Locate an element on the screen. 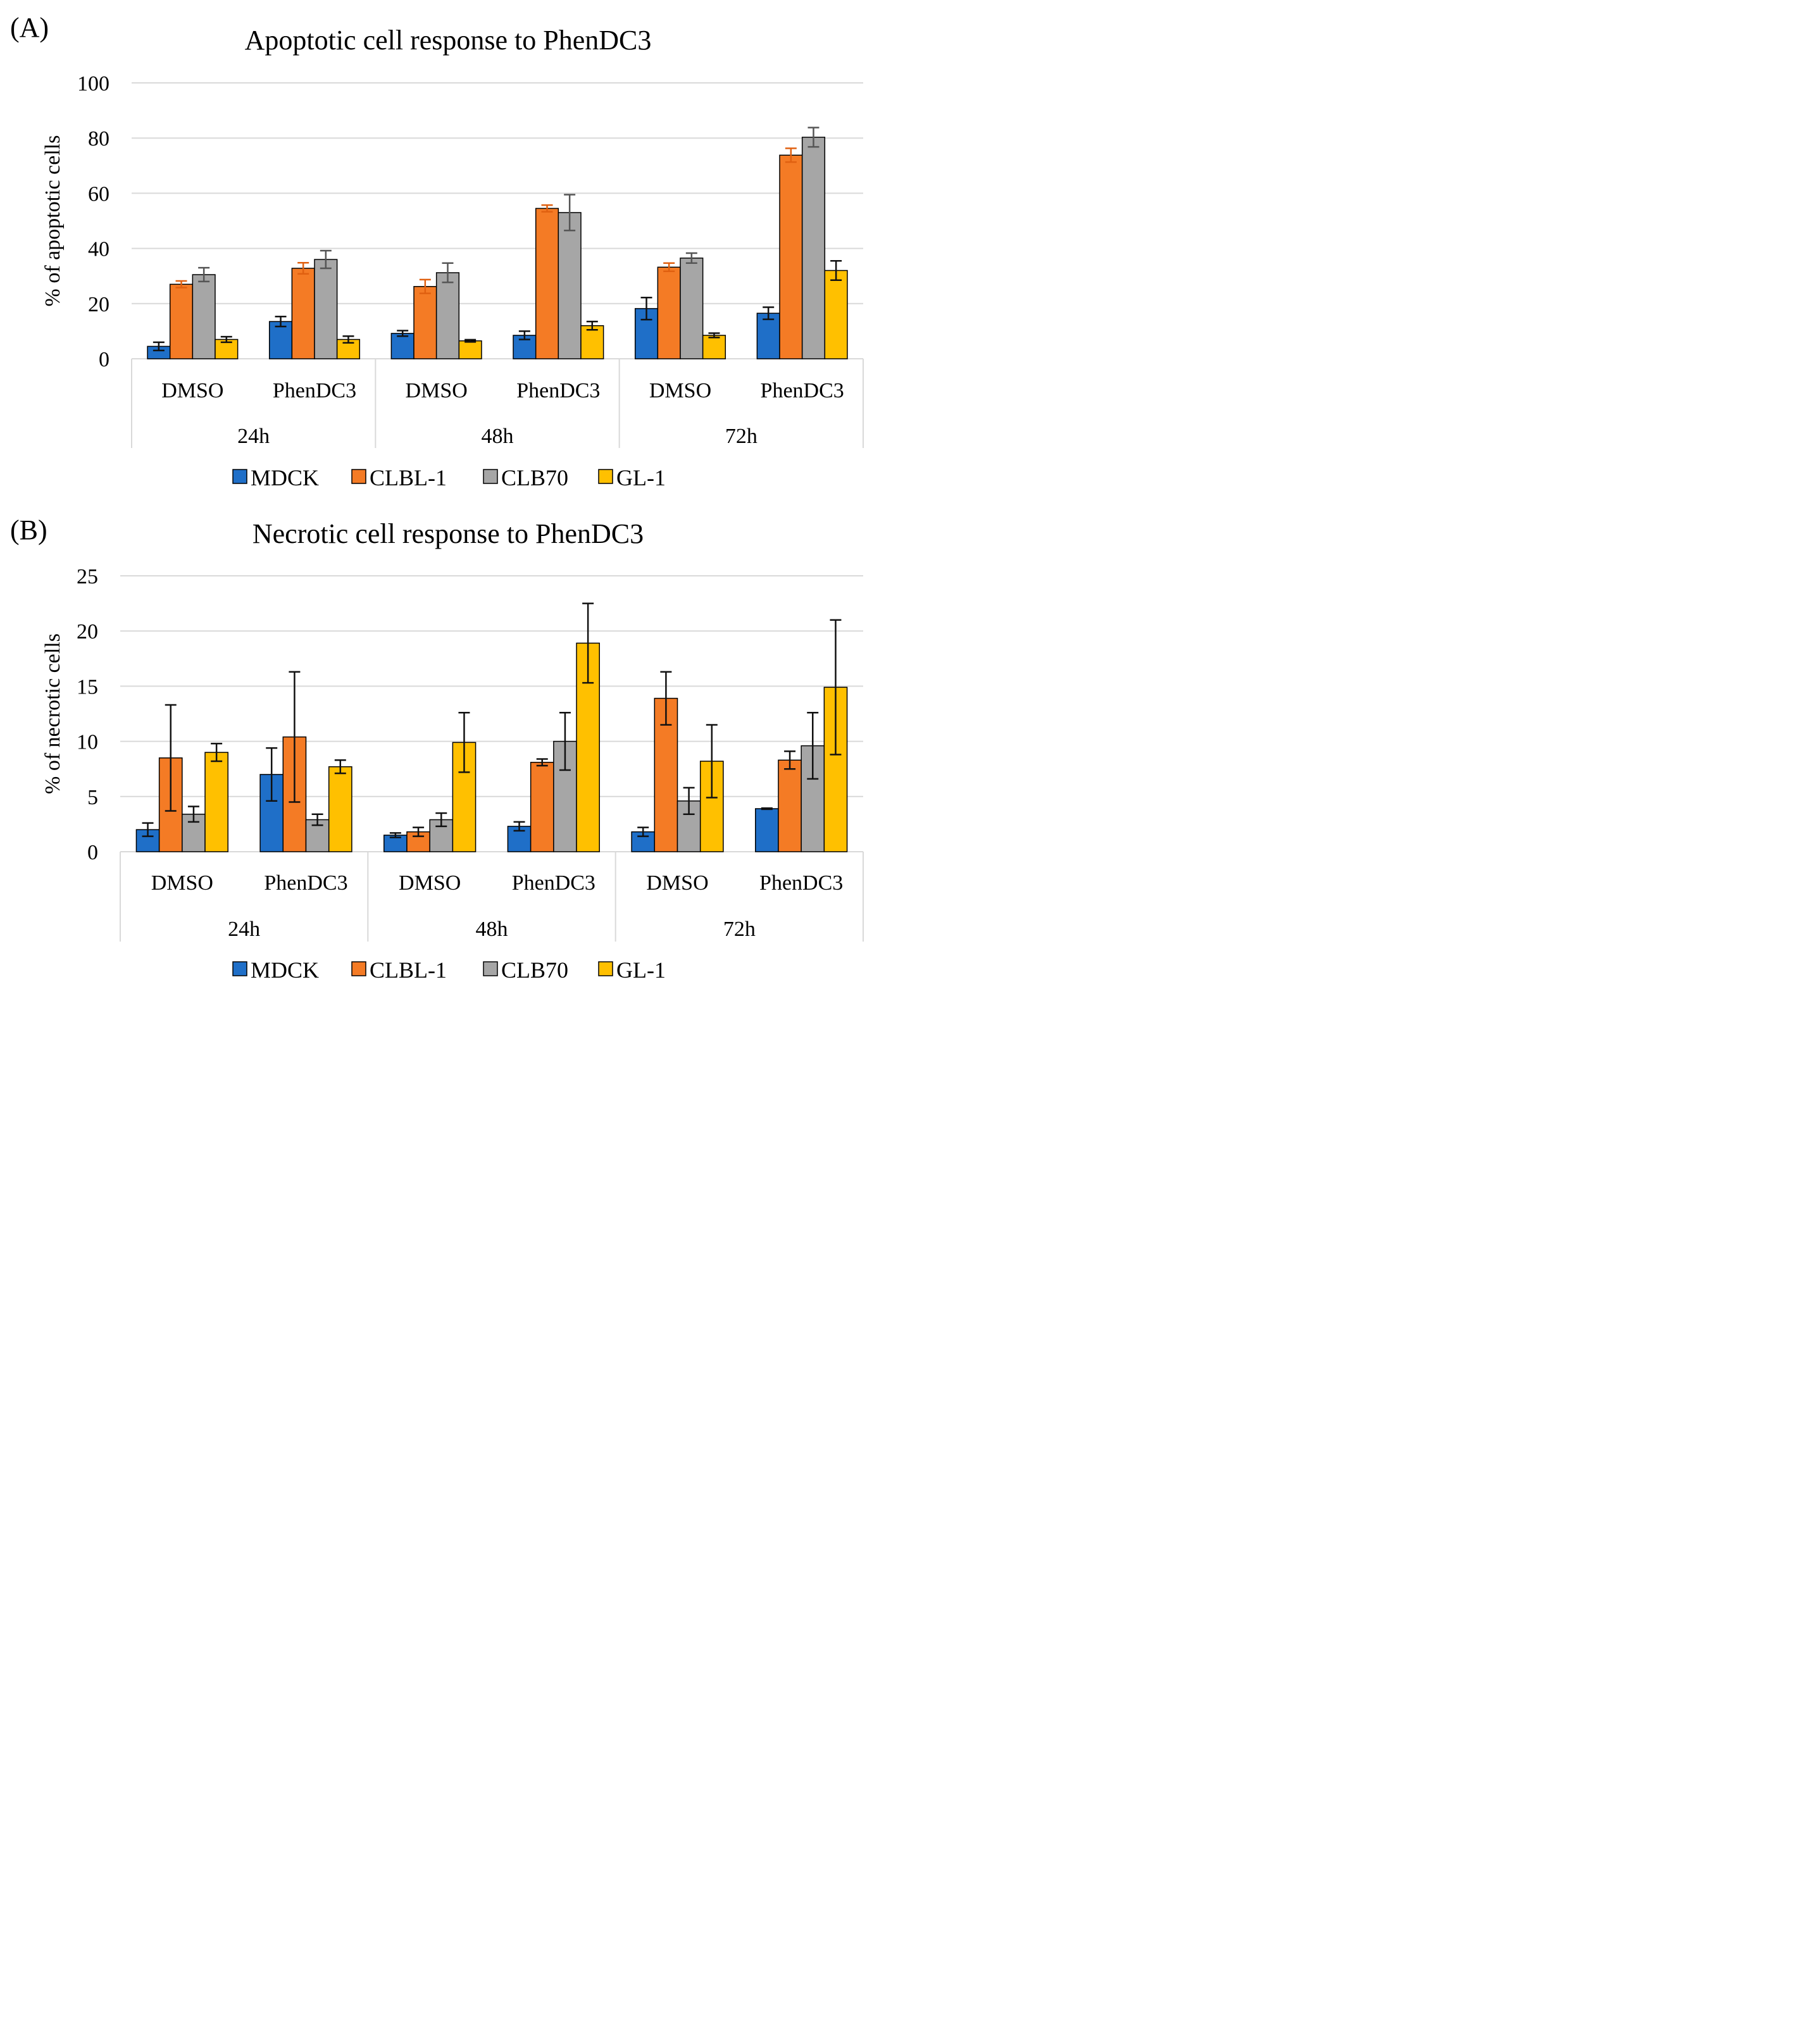  y-axis-label-a: % of apoptotic cells is located at coordinates (53, 221).